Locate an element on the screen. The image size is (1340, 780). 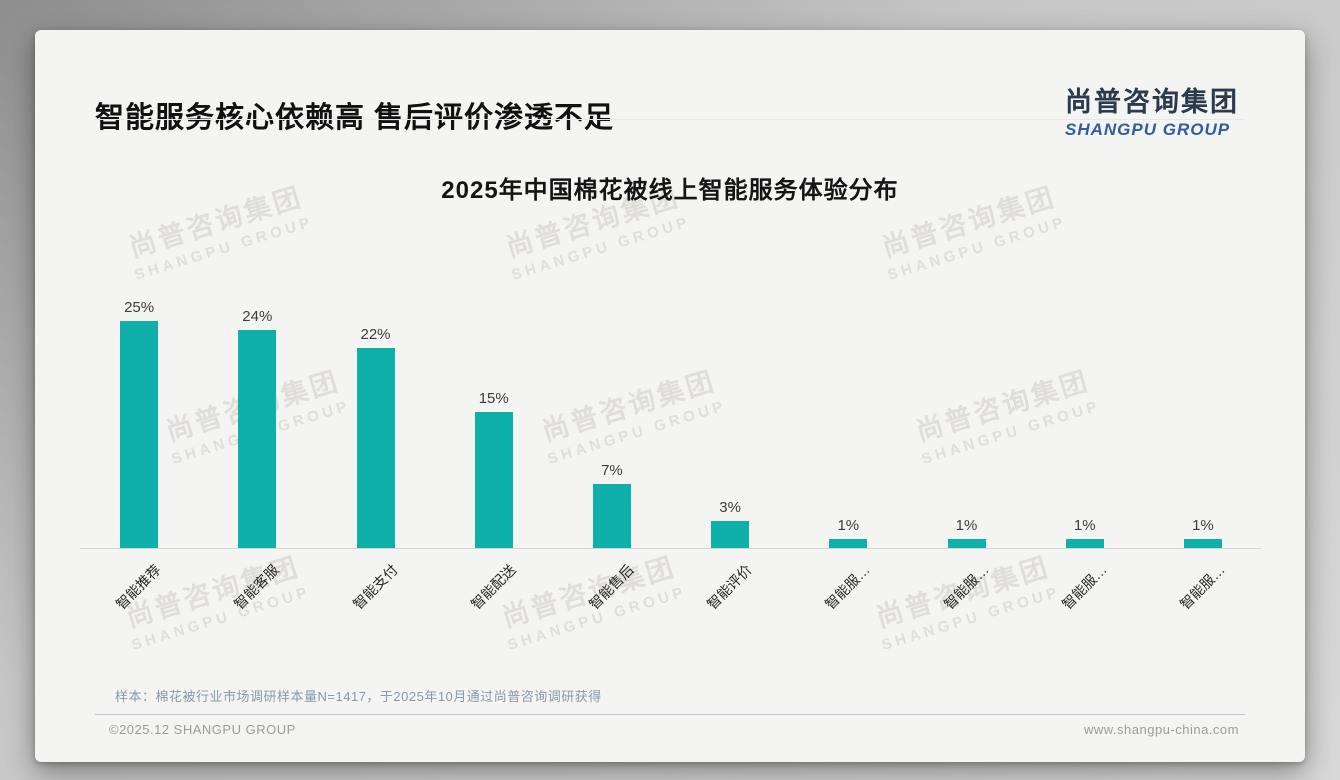
logo-text-en: SHANGPU GROUP is located at coordinates (1148, 129).